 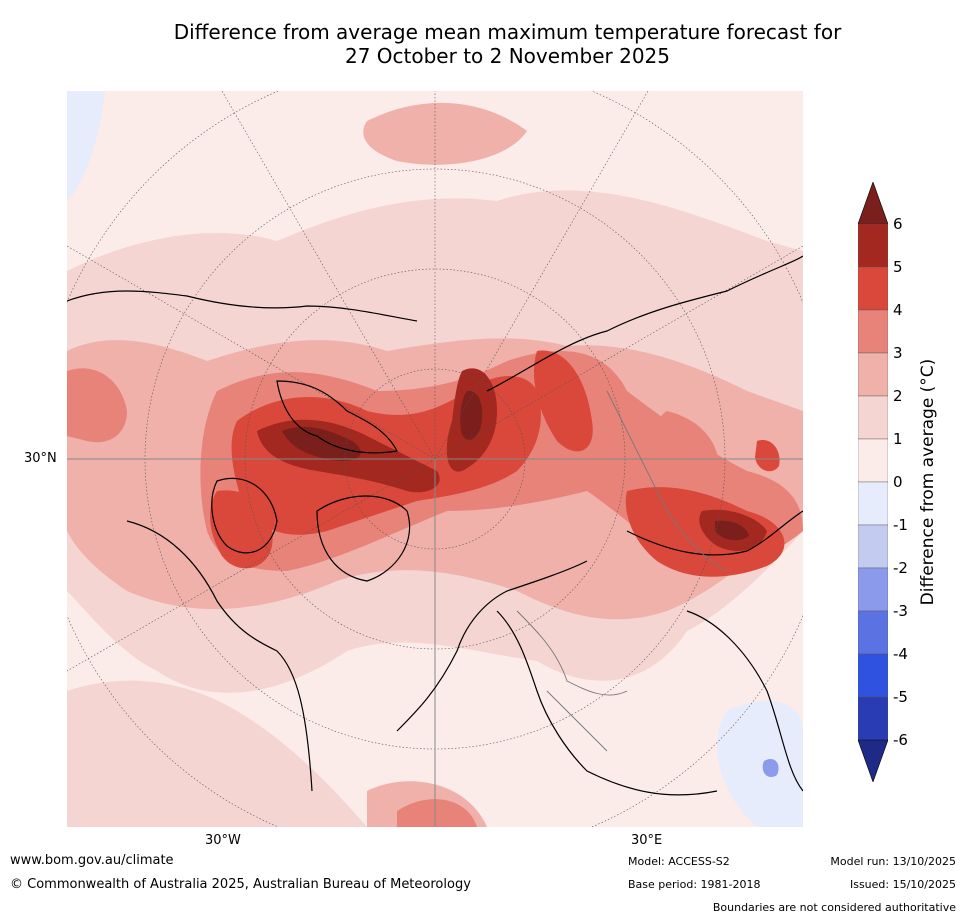 I want to click on anomaly-region-3-4-west, so click(x=97, y=405).